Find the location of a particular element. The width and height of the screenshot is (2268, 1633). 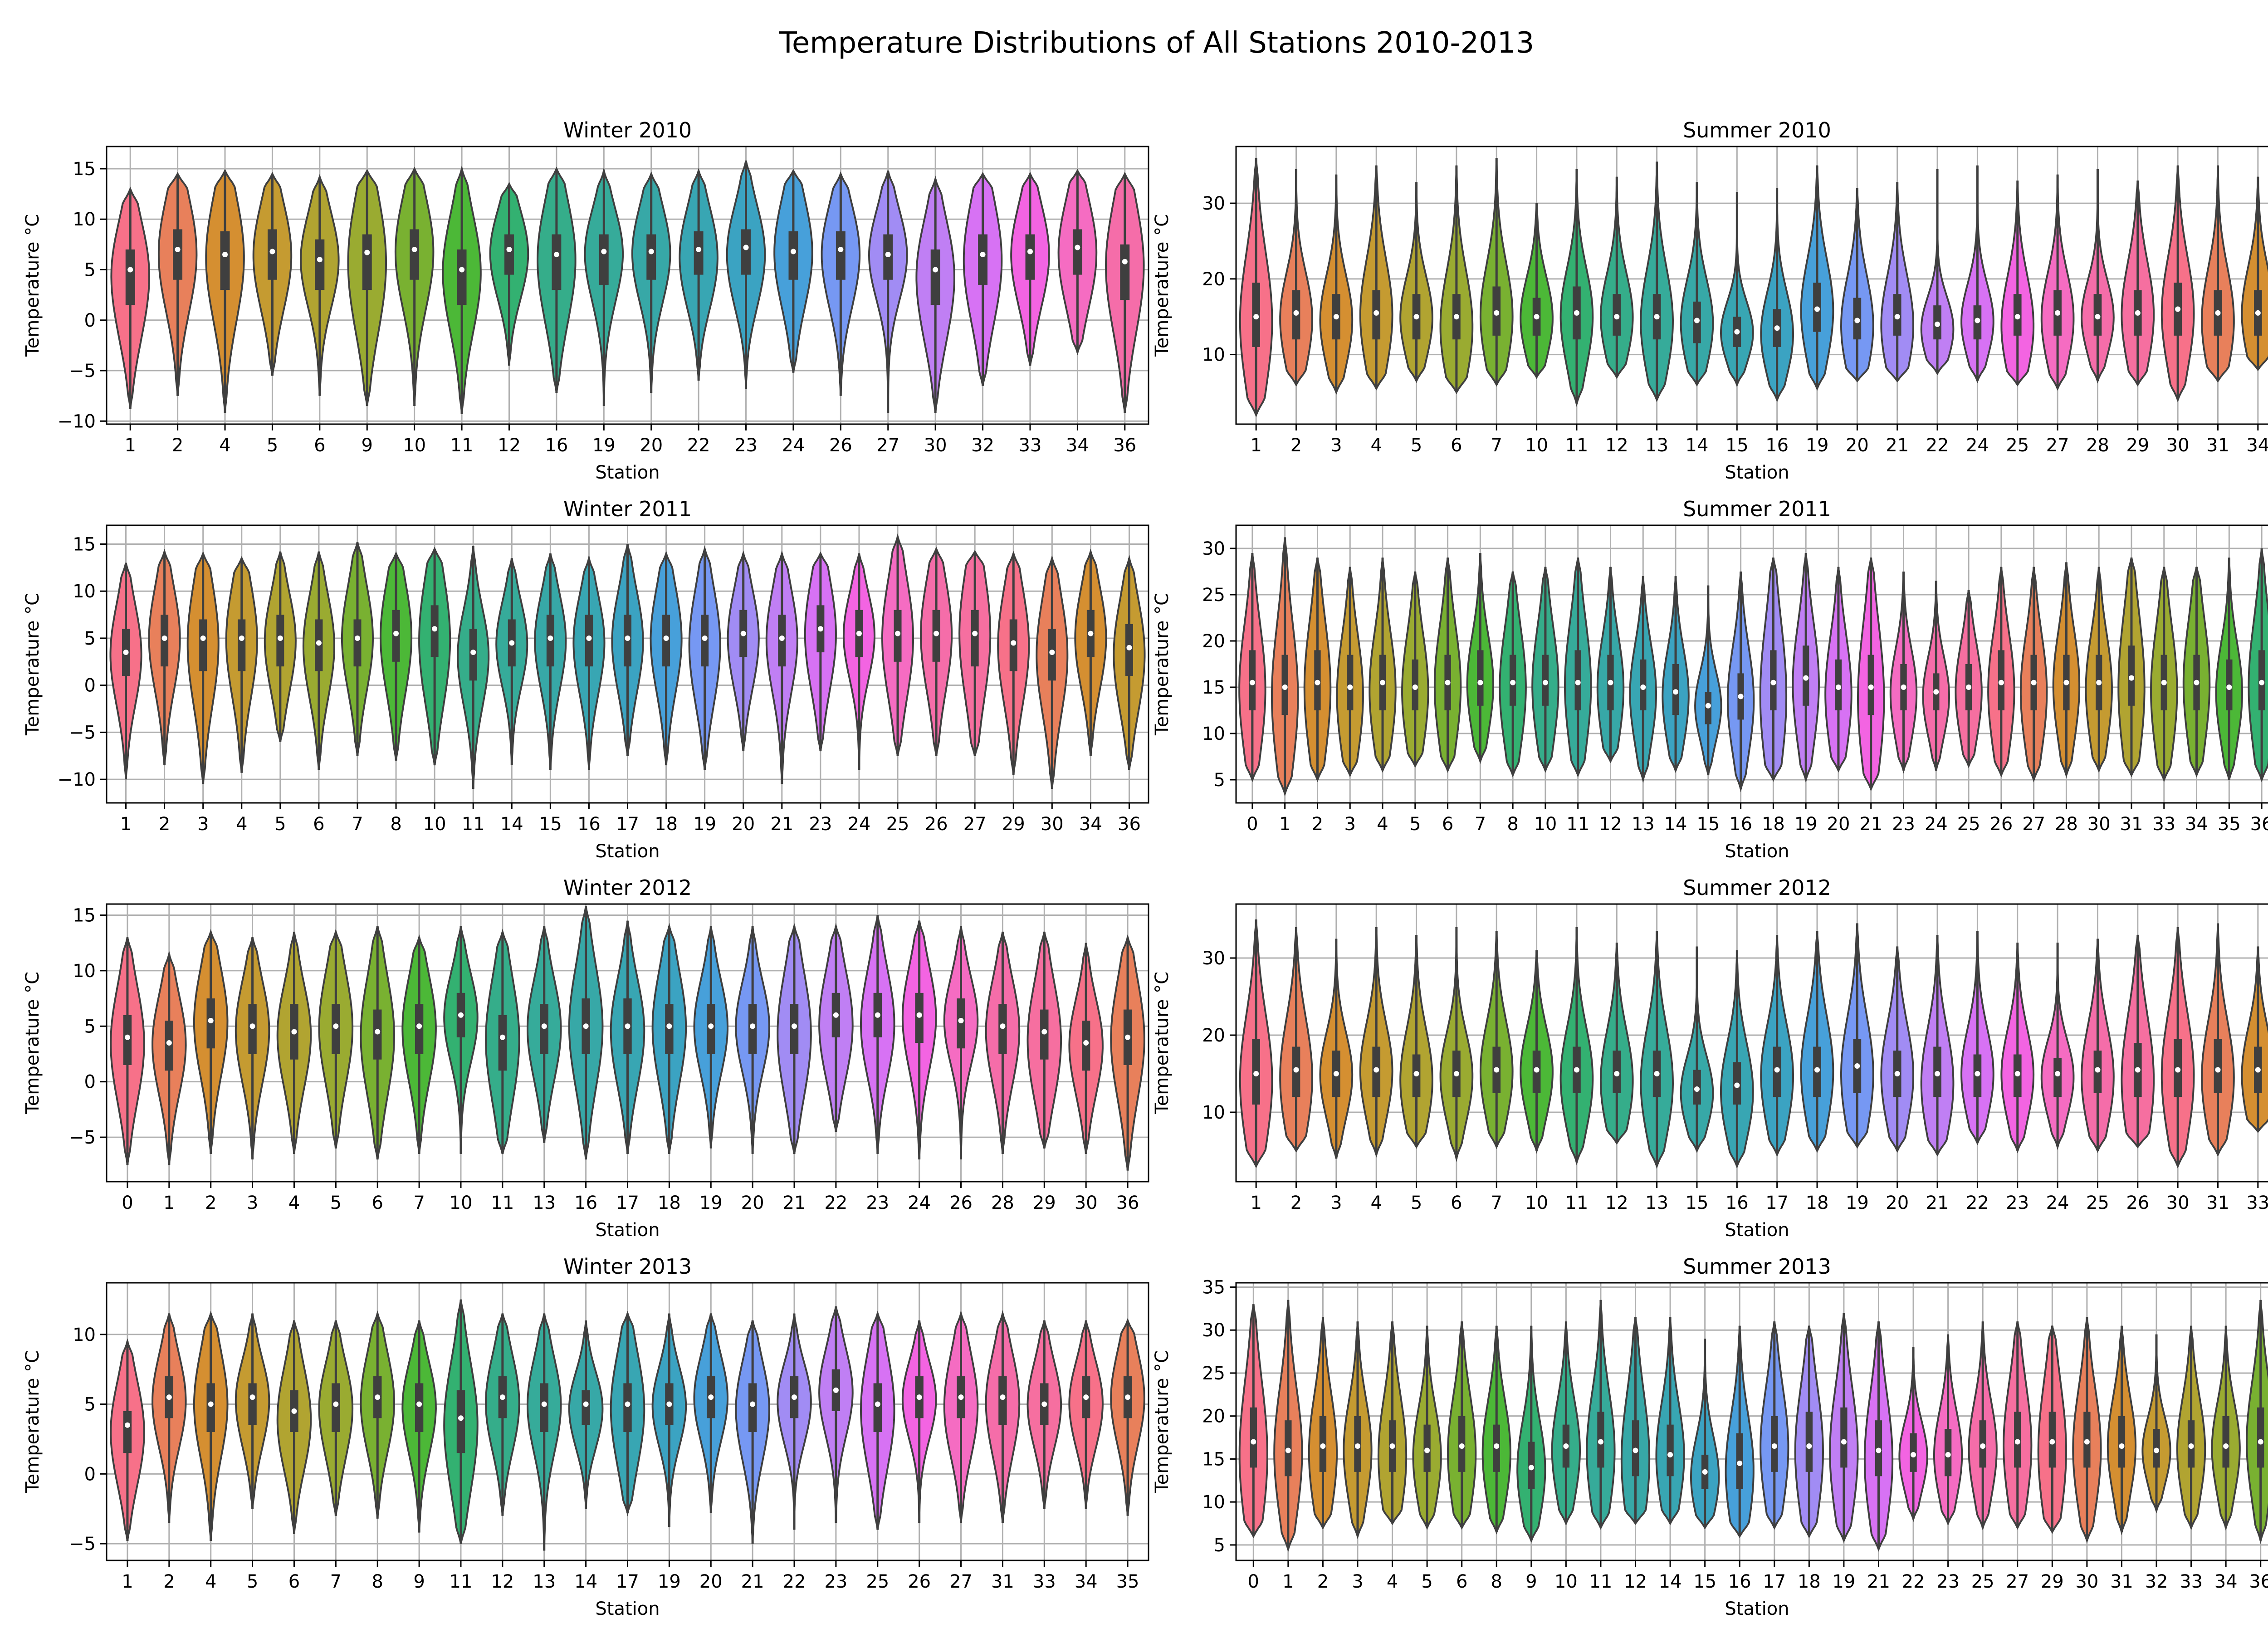

x-tick-label: 33 is located at coordinates (2191, 1581).